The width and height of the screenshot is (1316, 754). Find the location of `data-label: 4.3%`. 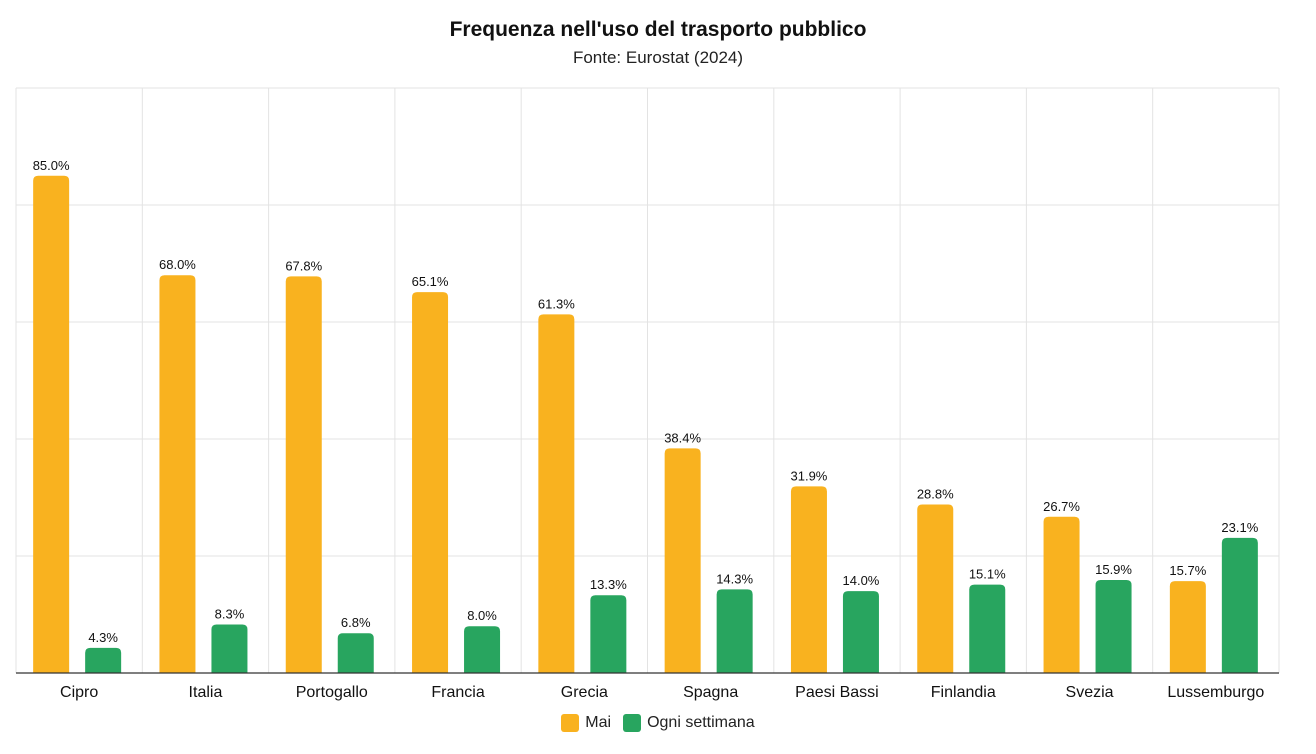

data-label: 4.3% is located at coordinates (103, 637).